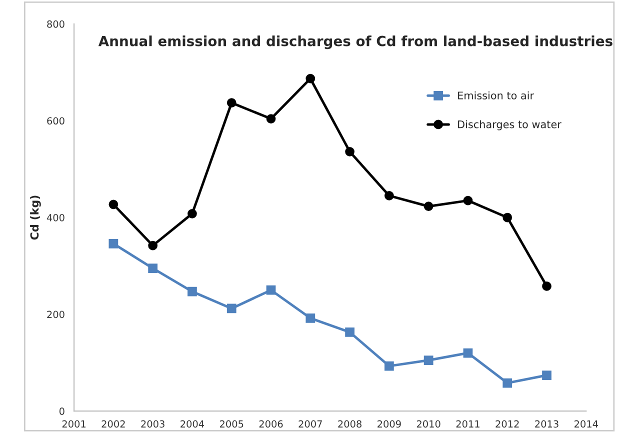 The width and height of the screenshot is (617, 435). I want to click on y-tick-label: 0, so click(61, 411).